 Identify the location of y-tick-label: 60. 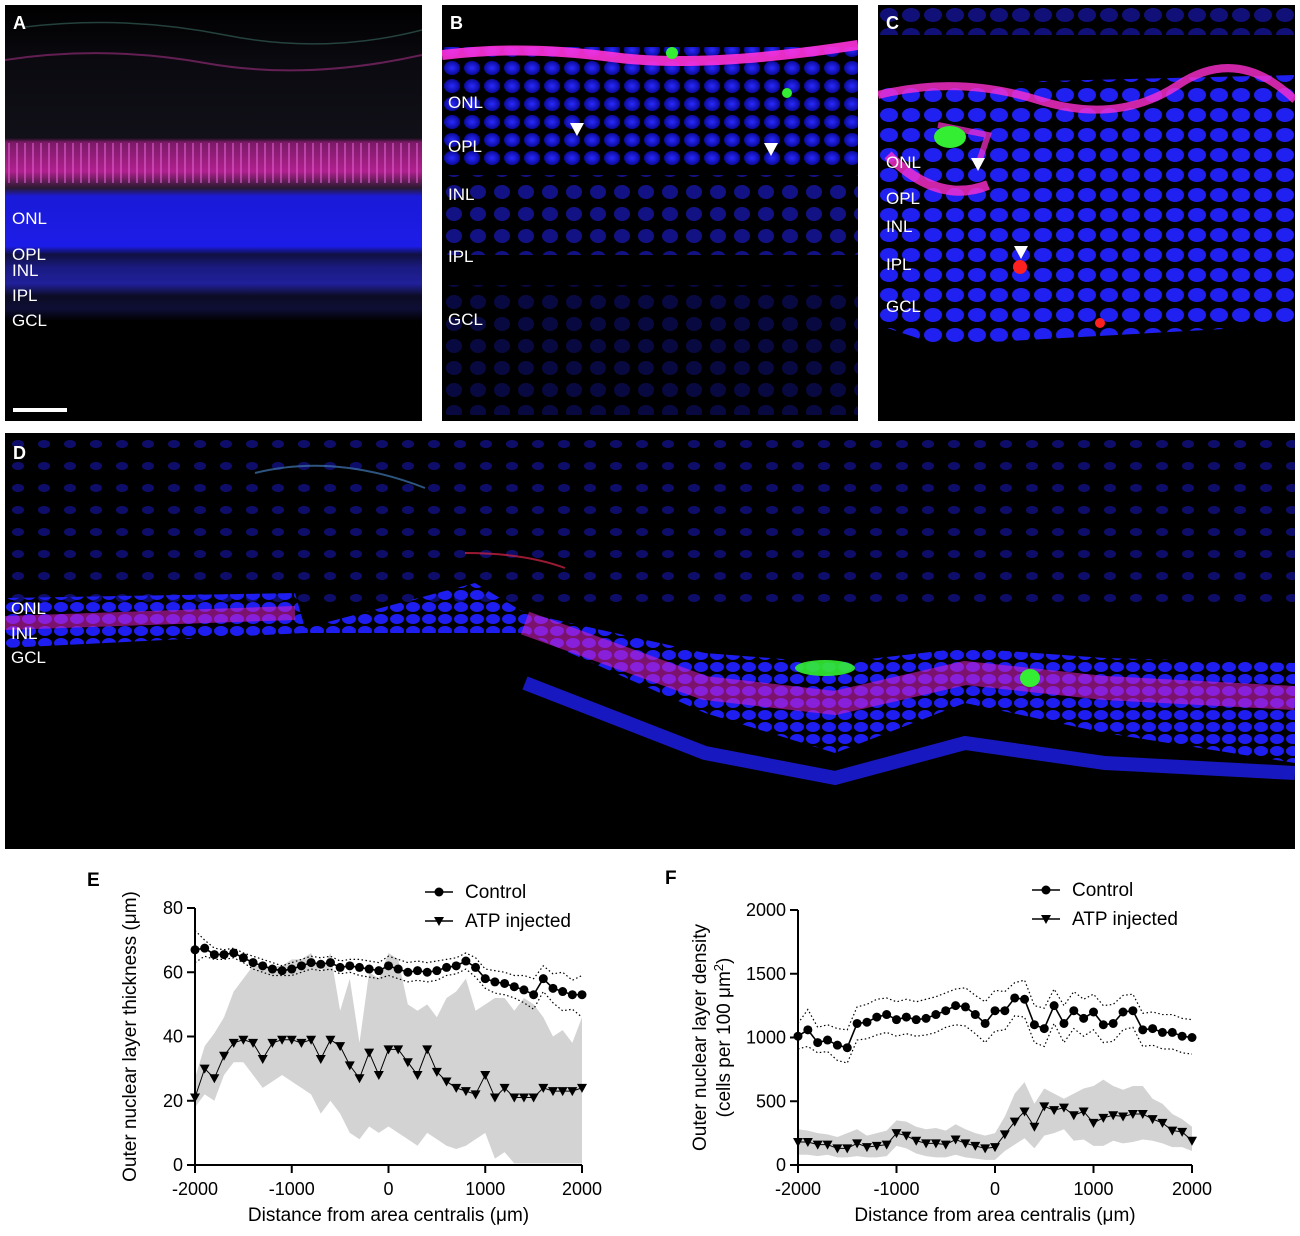
(173, 972).